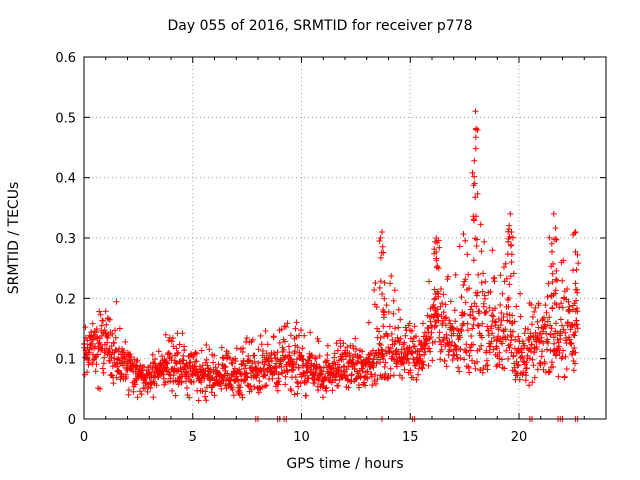 Image resolution: width=640 pixels, height=480 pixels. Describe the element at coordinates (65, 239) in the screenshot. I see `y-tick-label: 0.3` at that location.